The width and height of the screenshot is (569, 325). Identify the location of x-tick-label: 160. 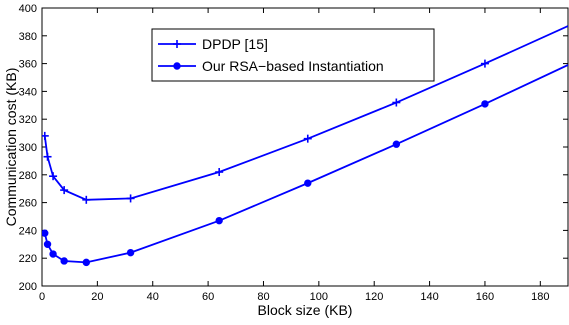
(485, 297).